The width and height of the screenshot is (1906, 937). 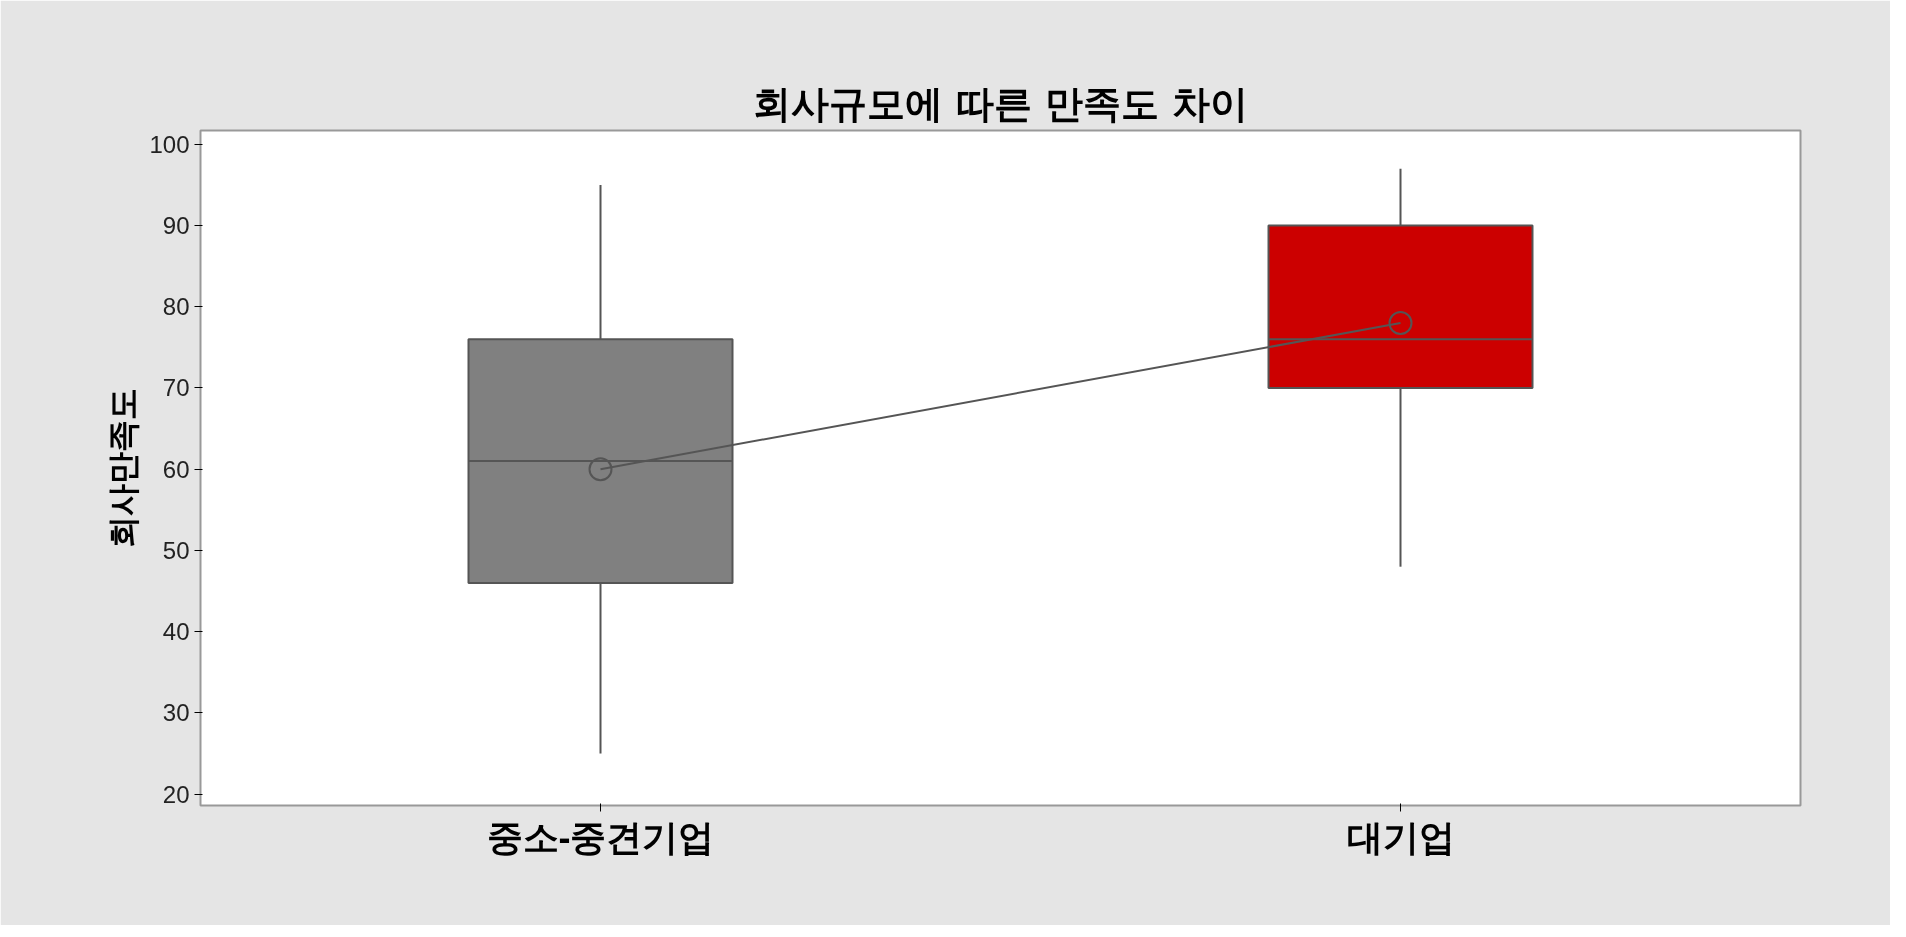 I want to click on x-tick-label: 중소-중견기업, so click(x=600, y=837).